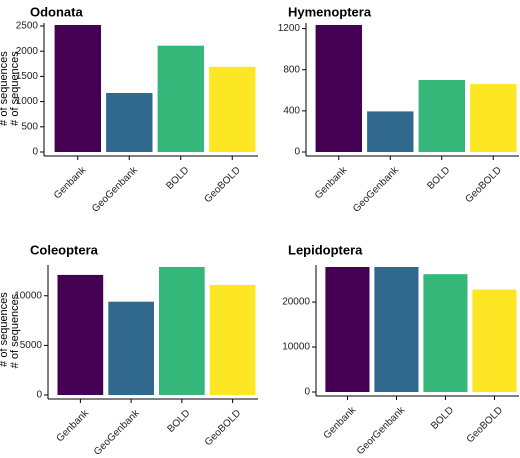  I want to click on y-tick-label: 500, so click(29, 126).